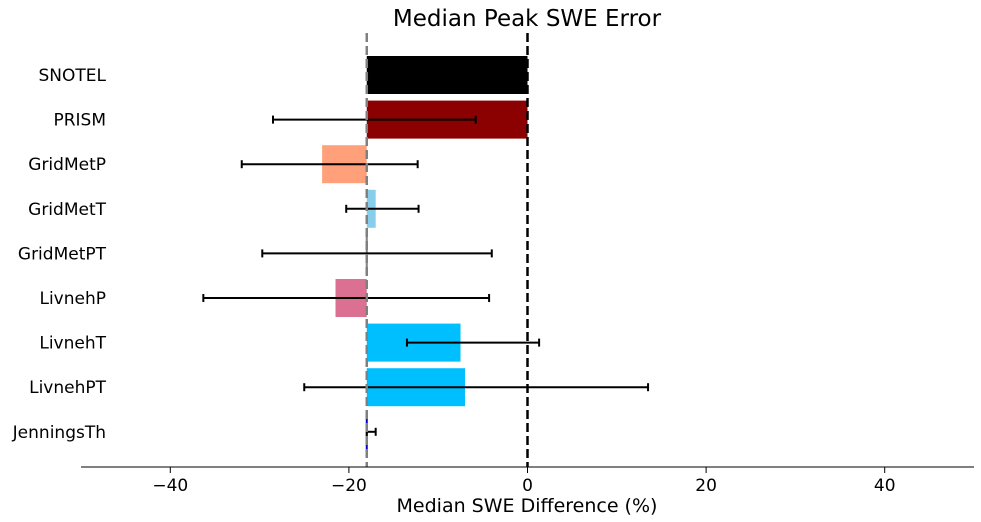  What do you see at coordinates (67, 165) in the screenshot?
I see `y-tick-label-gridmetp: GridMetP` at bounding box center [67, 165].